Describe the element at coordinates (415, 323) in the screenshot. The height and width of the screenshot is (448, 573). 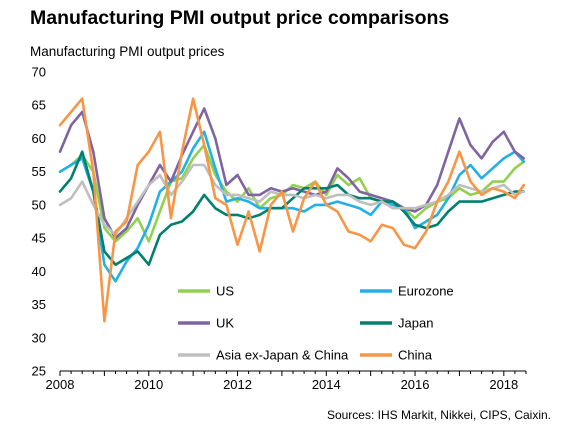
I see `legend-label-japan: Japan` at that location.